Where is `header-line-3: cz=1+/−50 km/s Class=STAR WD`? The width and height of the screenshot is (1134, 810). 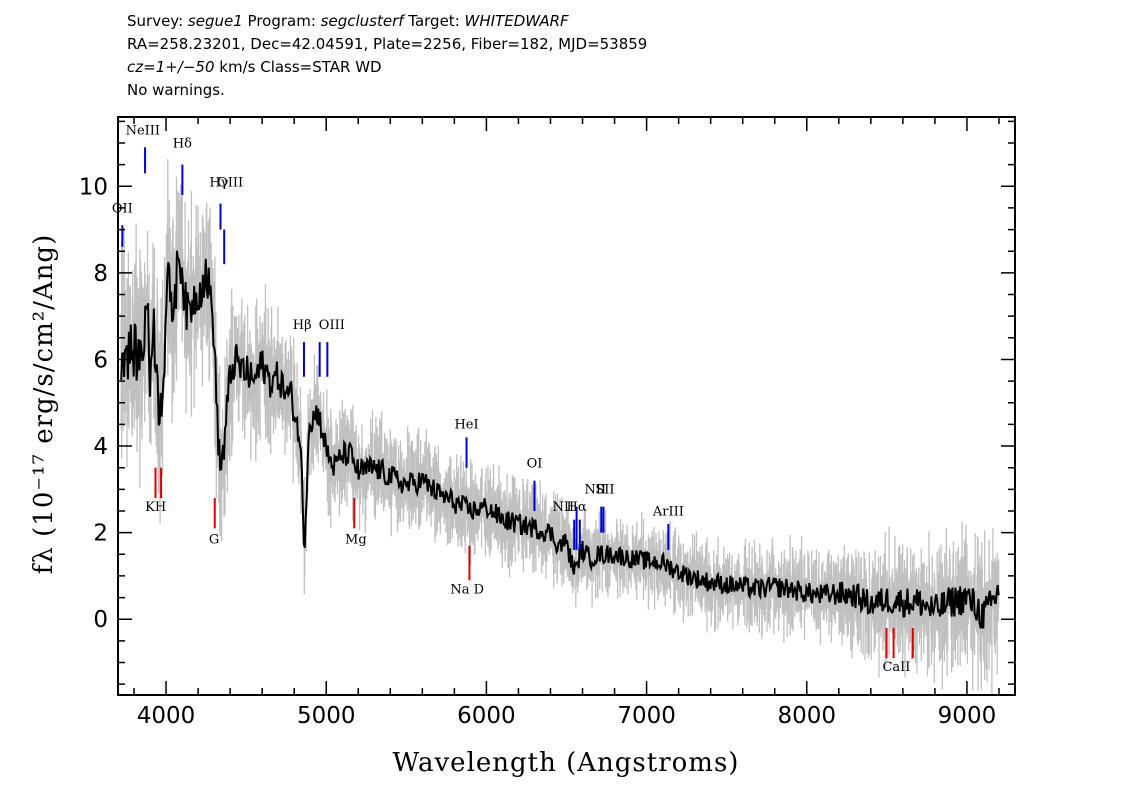 header-line-3: cz=1+/−50 km/s Class=STAR WD is located at coordinates (387, 67).